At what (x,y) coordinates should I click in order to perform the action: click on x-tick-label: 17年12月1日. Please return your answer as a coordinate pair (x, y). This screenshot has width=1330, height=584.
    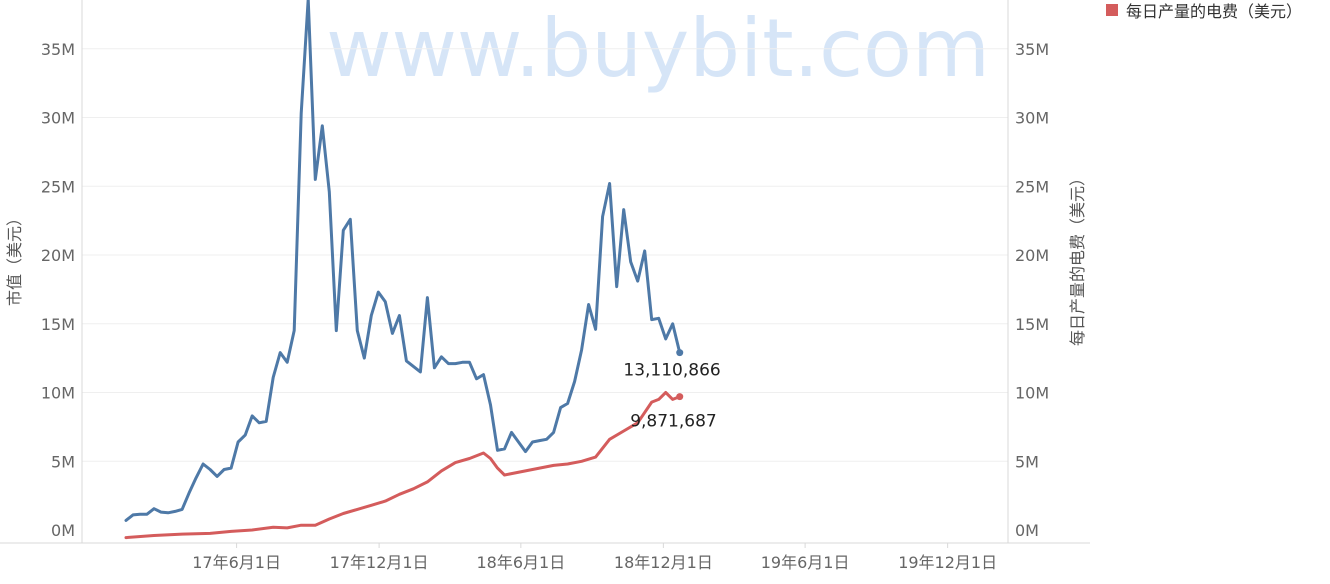
    Looking at the image, I should click on (379, 562).